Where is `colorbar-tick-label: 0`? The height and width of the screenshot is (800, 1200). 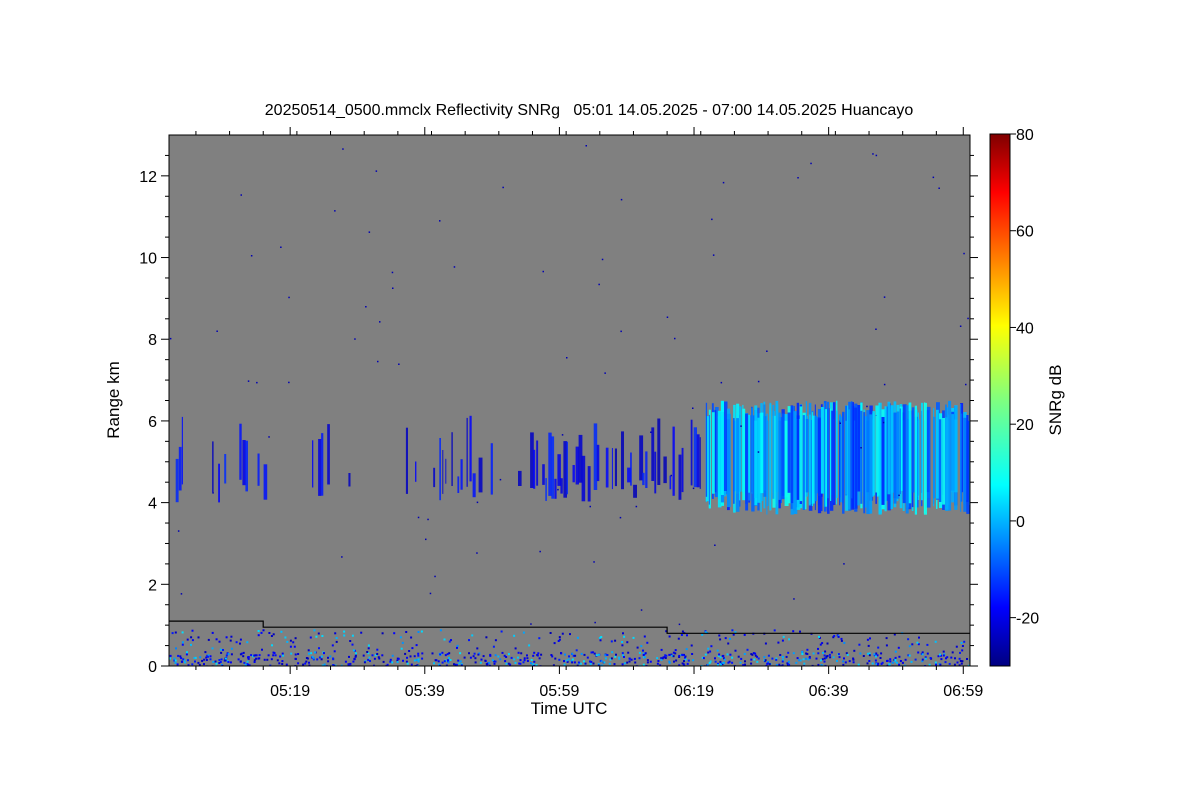 colorbar-tick-label: 0 is located at coordinates (1020, 522).